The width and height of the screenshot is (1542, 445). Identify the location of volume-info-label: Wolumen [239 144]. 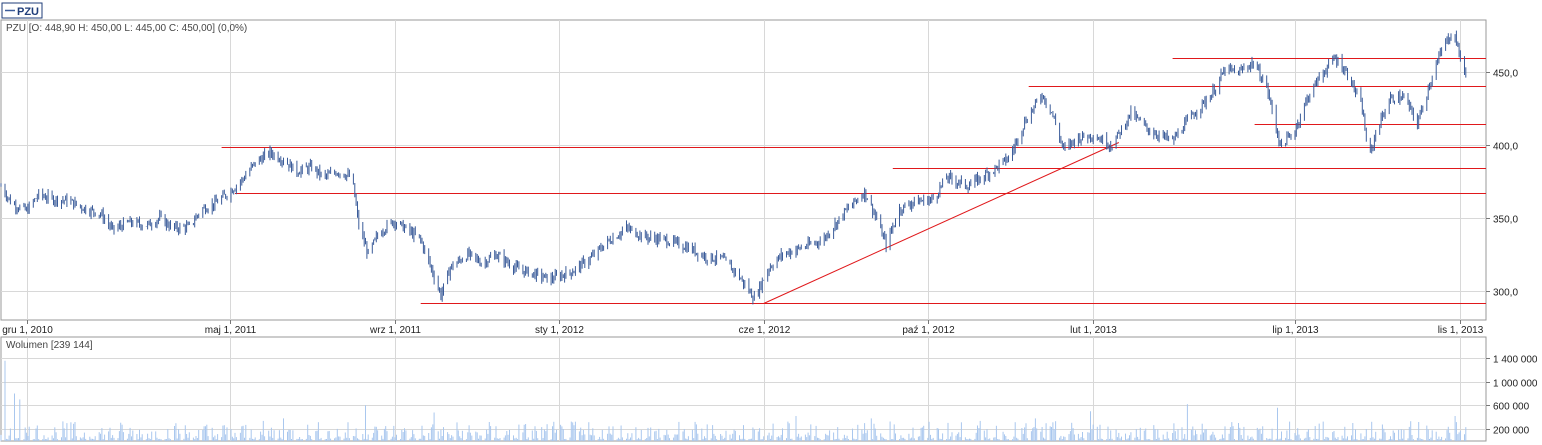
(49, 345).